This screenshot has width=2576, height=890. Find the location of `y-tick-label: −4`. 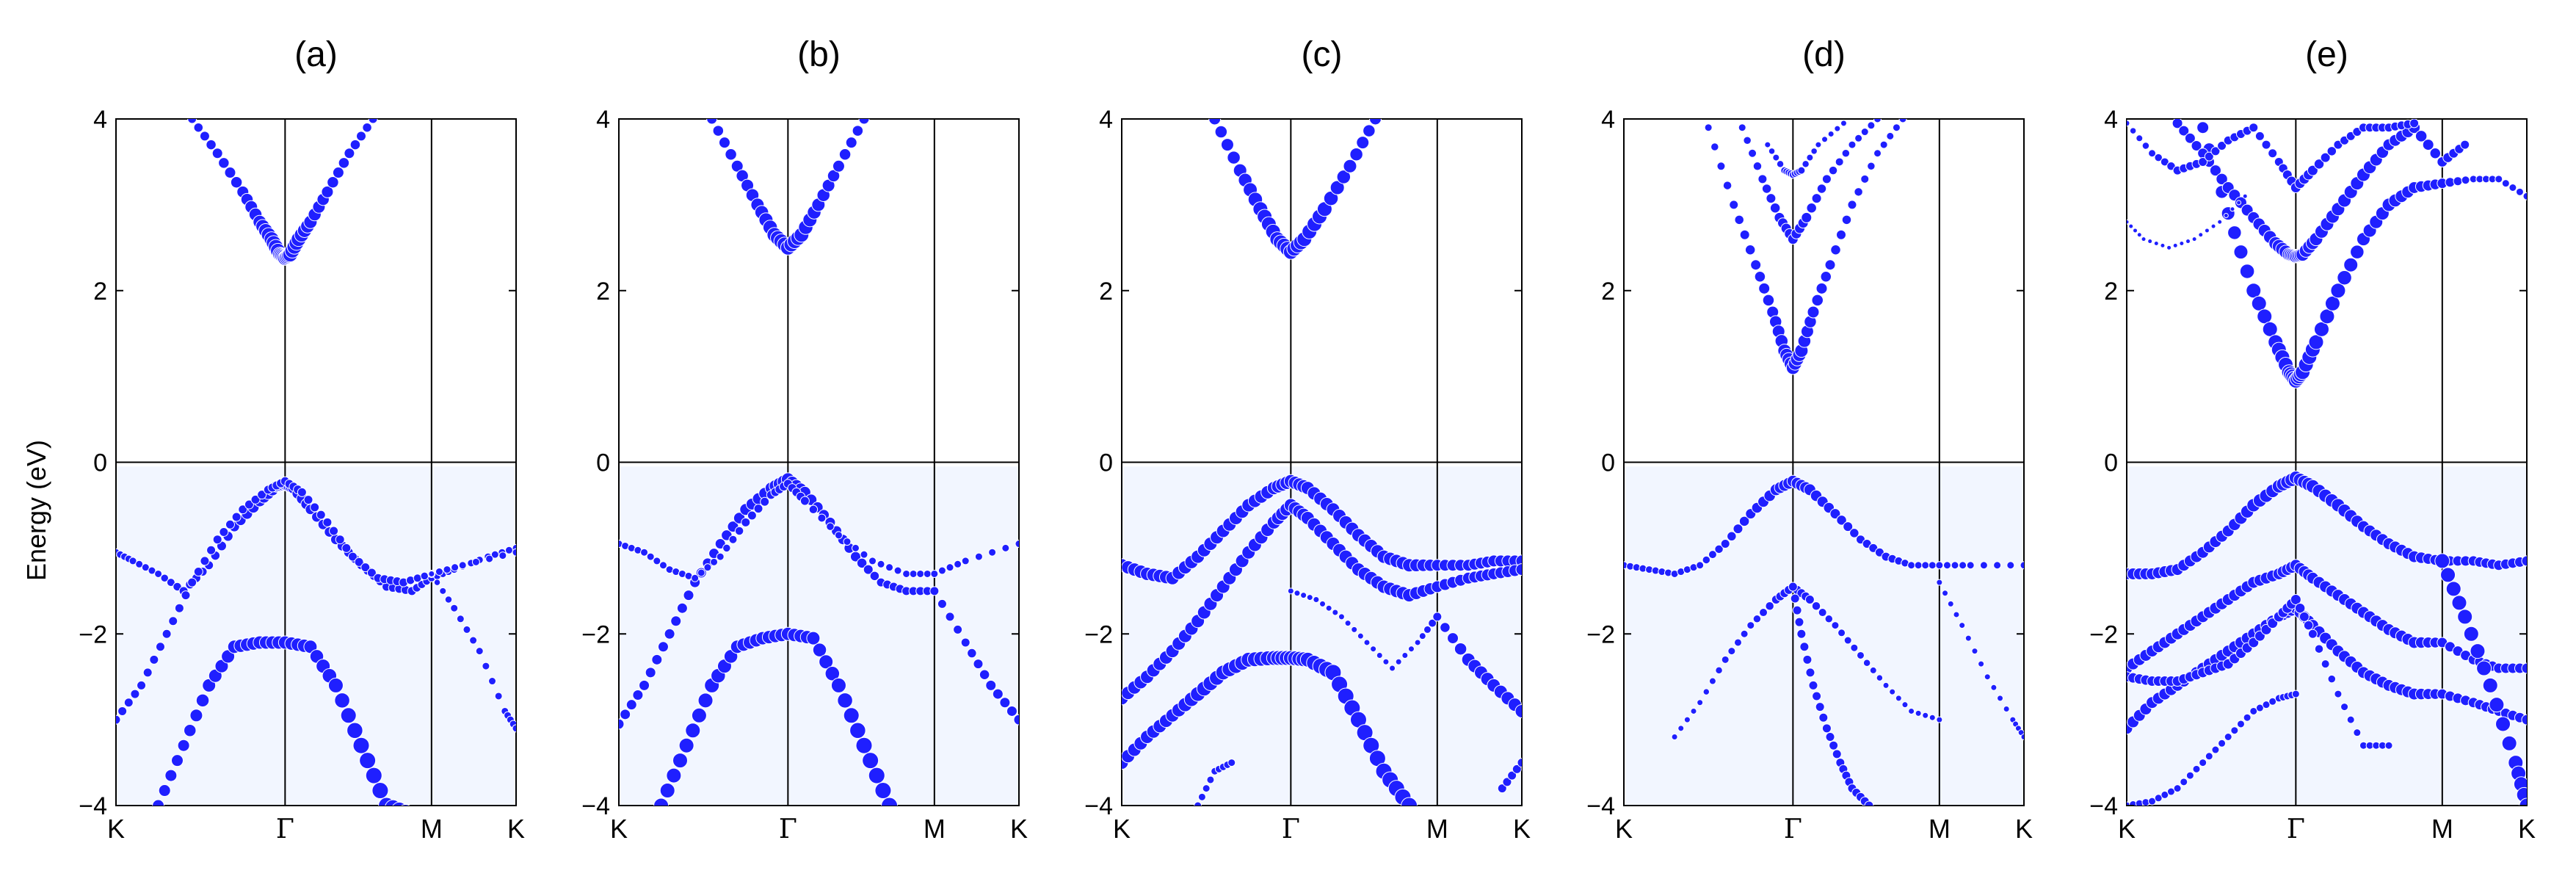

y-tick-label: −4 is located at coordinates (1600, 806).